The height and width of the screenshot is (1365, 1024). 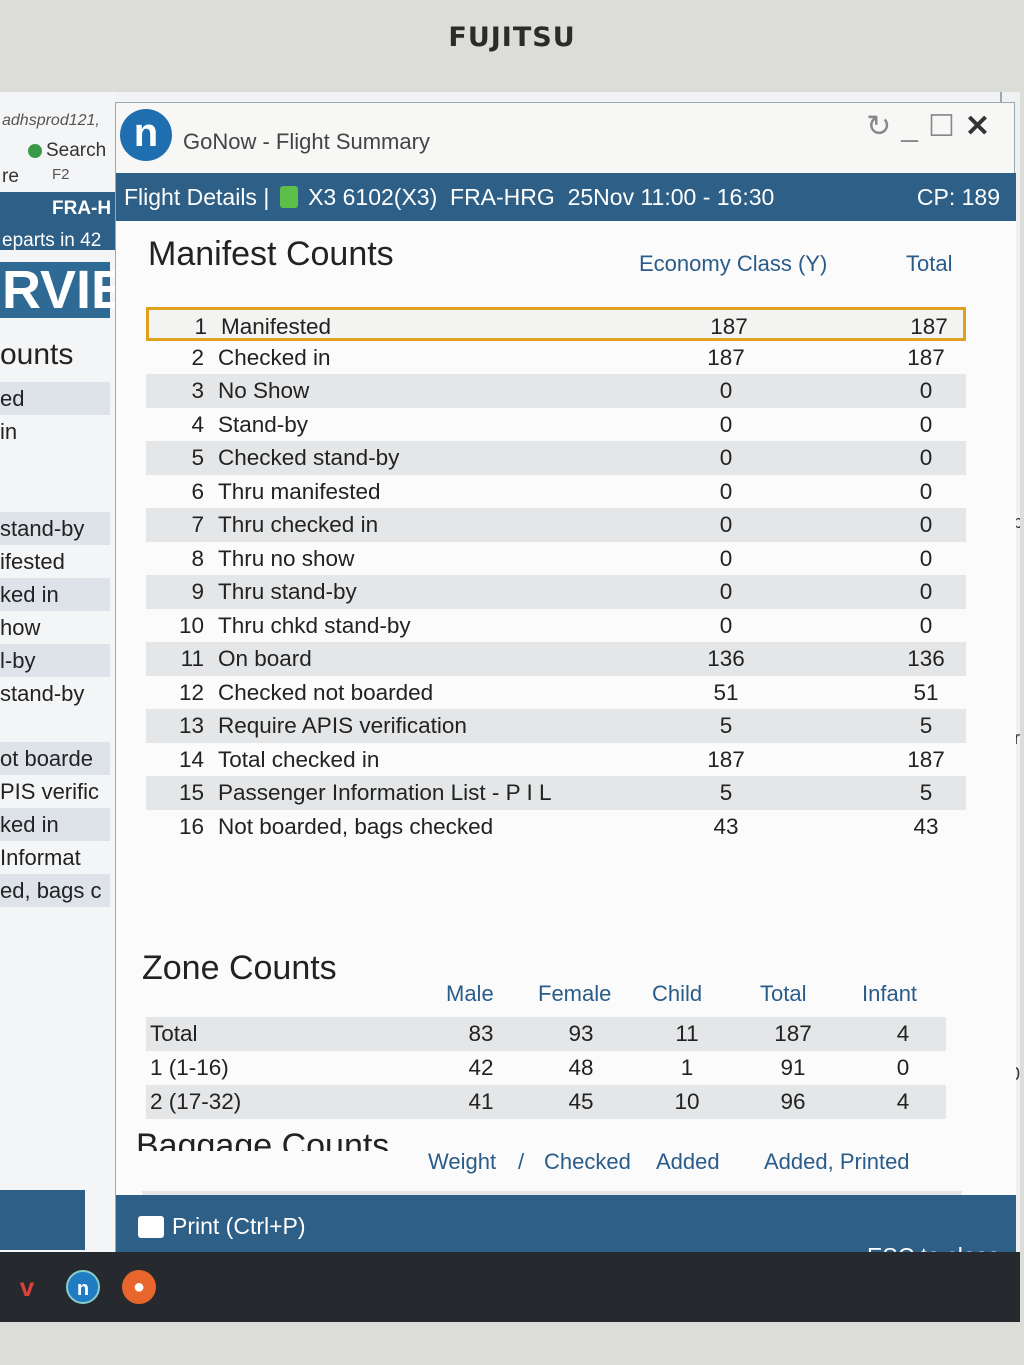 What do you see at coordinates (306, 141) in the screenshot?
I see `dialog-title: GoNow - Flight Summary` at bounding box center [306, 141].